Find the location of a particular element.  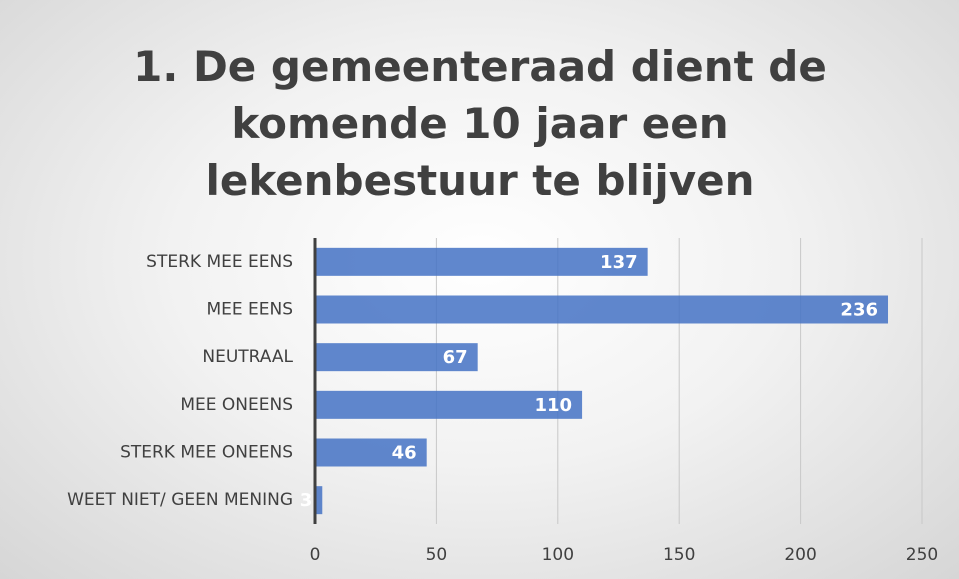

y-tick-label: STERK MEE ONEENS is located at coordinates (206, 453).